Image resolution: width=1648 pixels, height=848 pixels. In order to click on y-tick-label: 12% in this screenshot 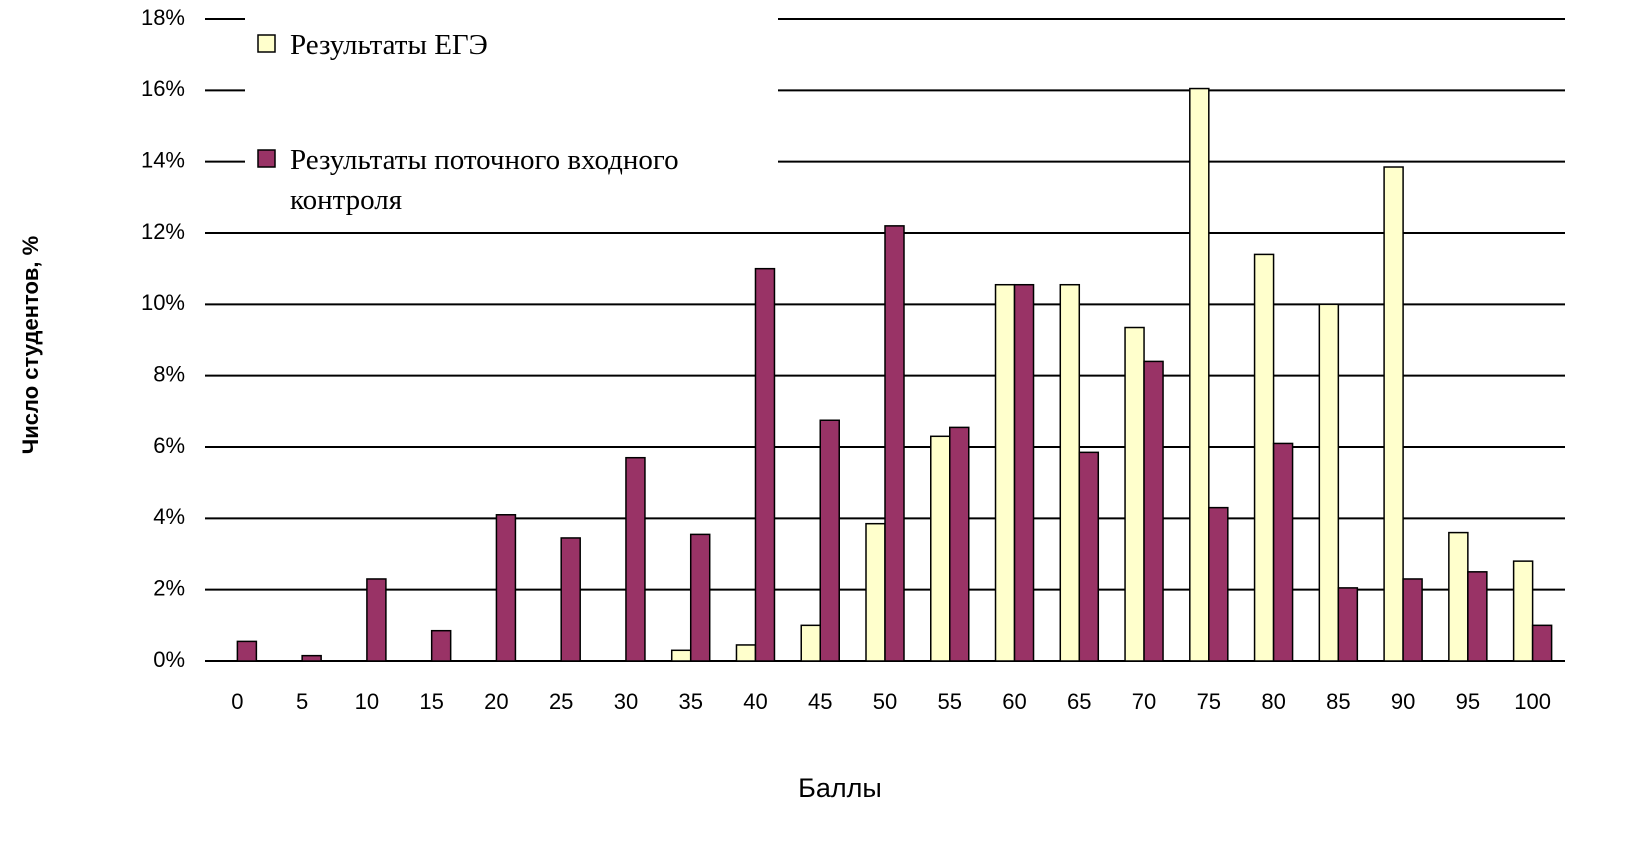, I will do `click(163, 231)`.